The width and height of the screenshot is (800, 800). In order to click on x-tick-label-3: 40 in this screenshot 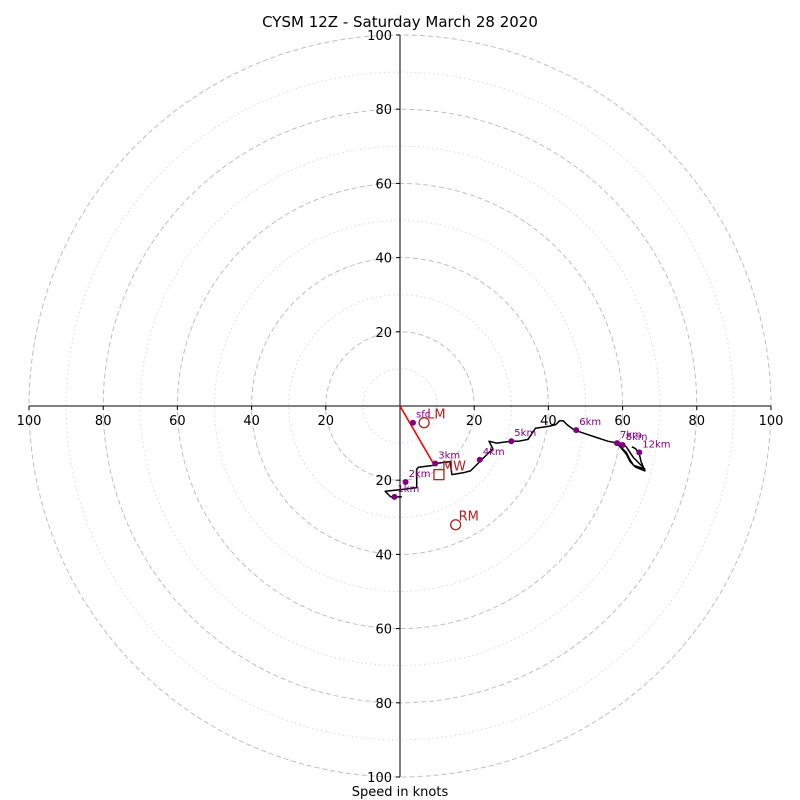, I will do `click(251, 421)`.